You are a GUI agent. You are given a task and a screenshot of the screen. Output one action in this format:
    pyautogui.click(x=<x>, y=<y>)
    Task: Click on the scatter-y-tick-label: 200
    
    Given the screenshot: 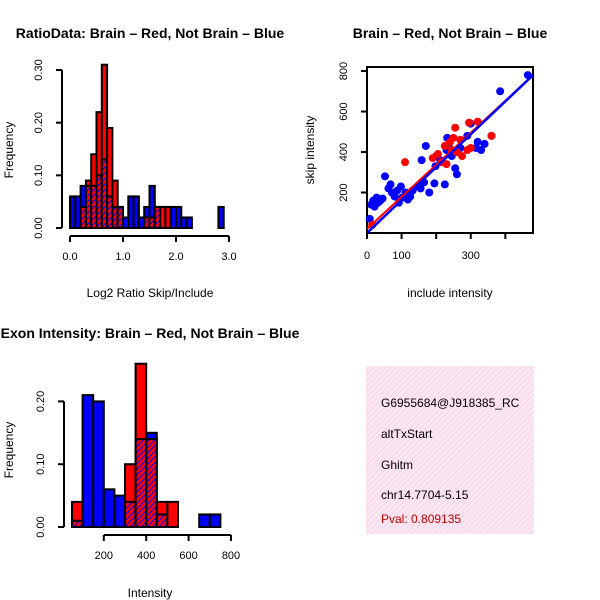 What is the action you would take?
    pyautogui.click(x=344, y=192)
    